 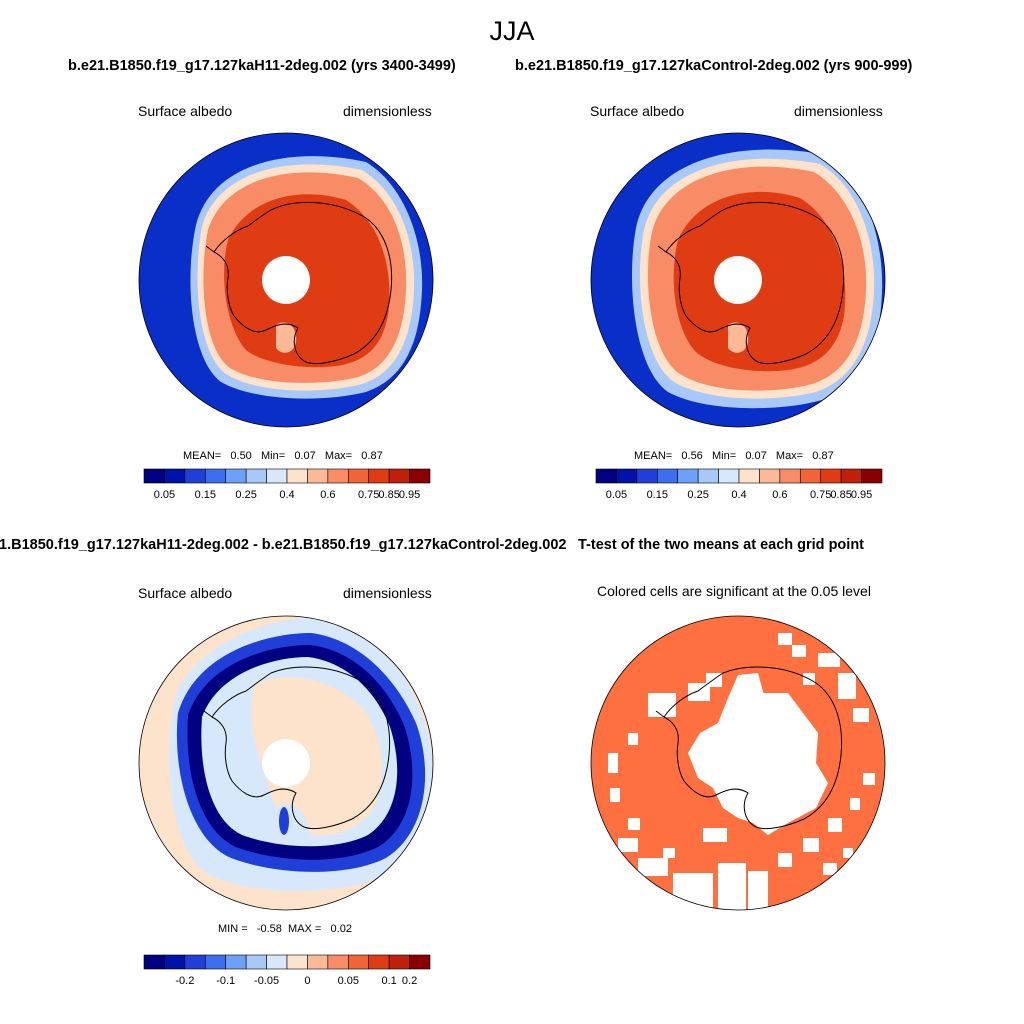 I want to click on figure-title: JJA, so click(x=512, y=31).